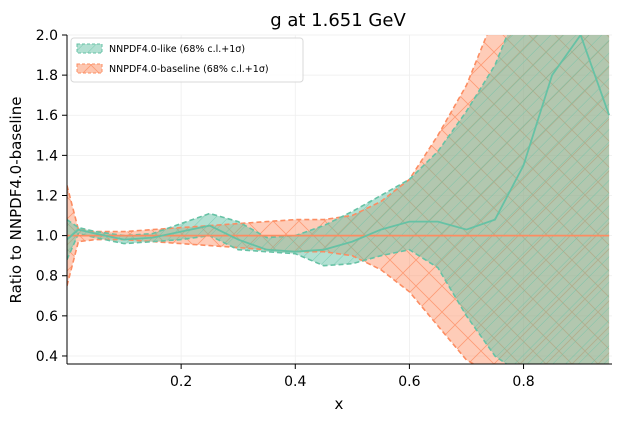 The width and height of the screenshot is (619, 421). What do you see at coordinates (338, 20) in the screenshot?
I see `chart-title: g at 1.651 GeV` at bounding box center [338, 20].